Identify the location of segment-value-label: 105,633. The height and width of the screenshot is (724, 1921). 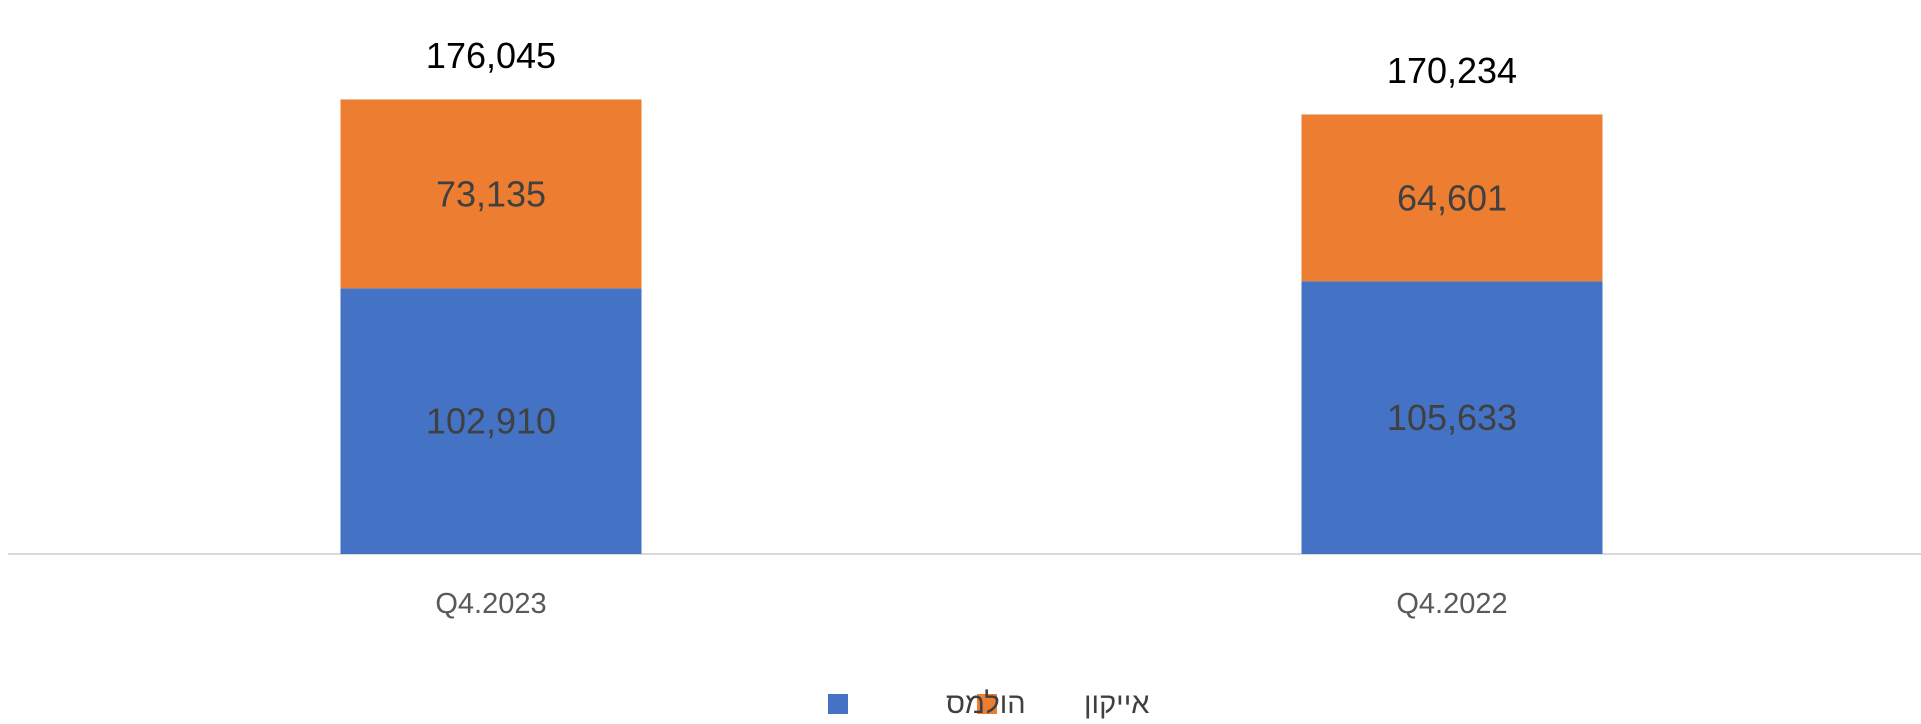
(1452, 417).